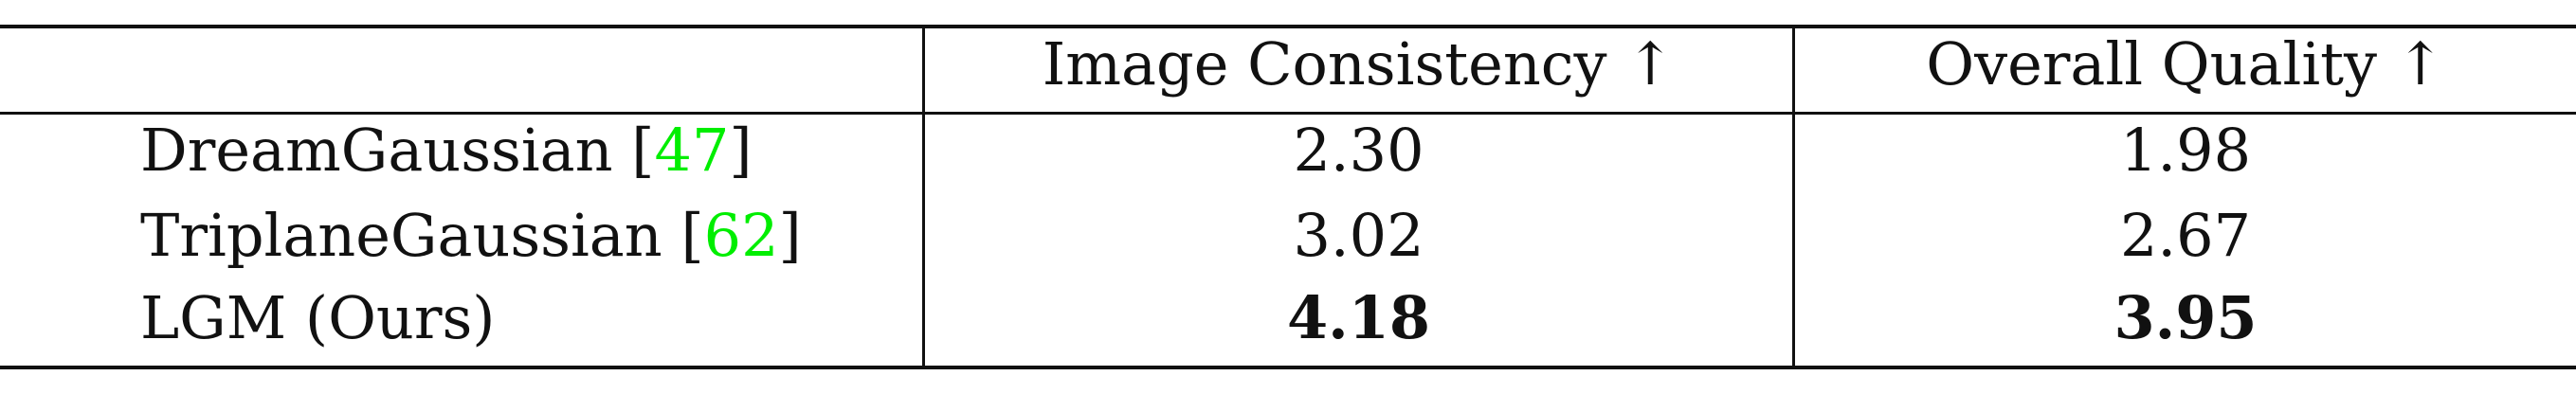  Describe the element at coordinates (741, 235) in the screenshot. I see `citation-link: 62` at that location.